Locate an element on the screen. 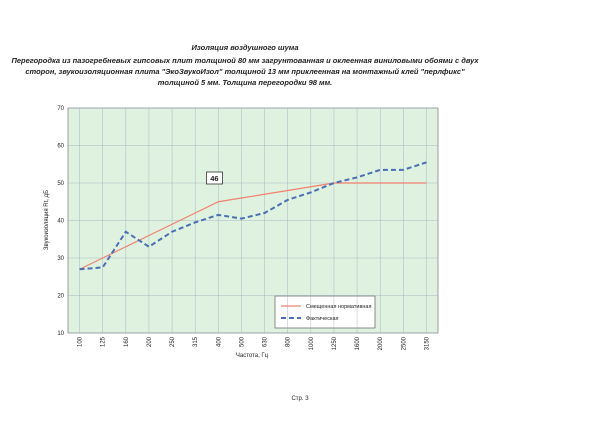 This screenshot has height=441, width=600. y-tick-label: 50 is located at coordinates (60, 184).